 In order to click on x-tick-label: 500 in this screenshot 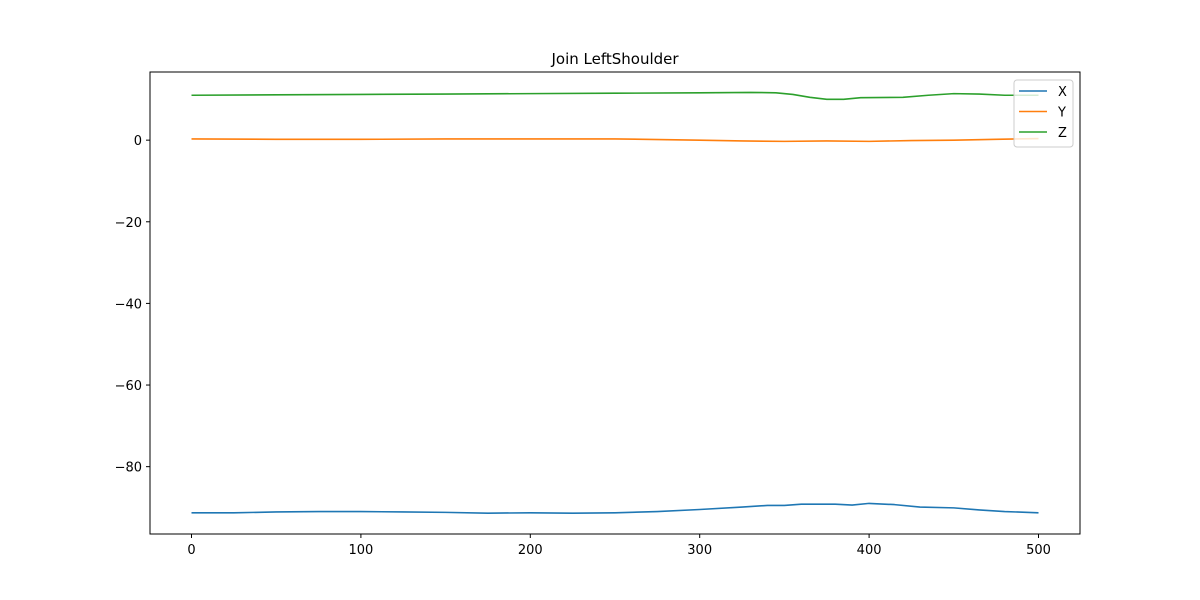, I will do `click(1038, 550)`.